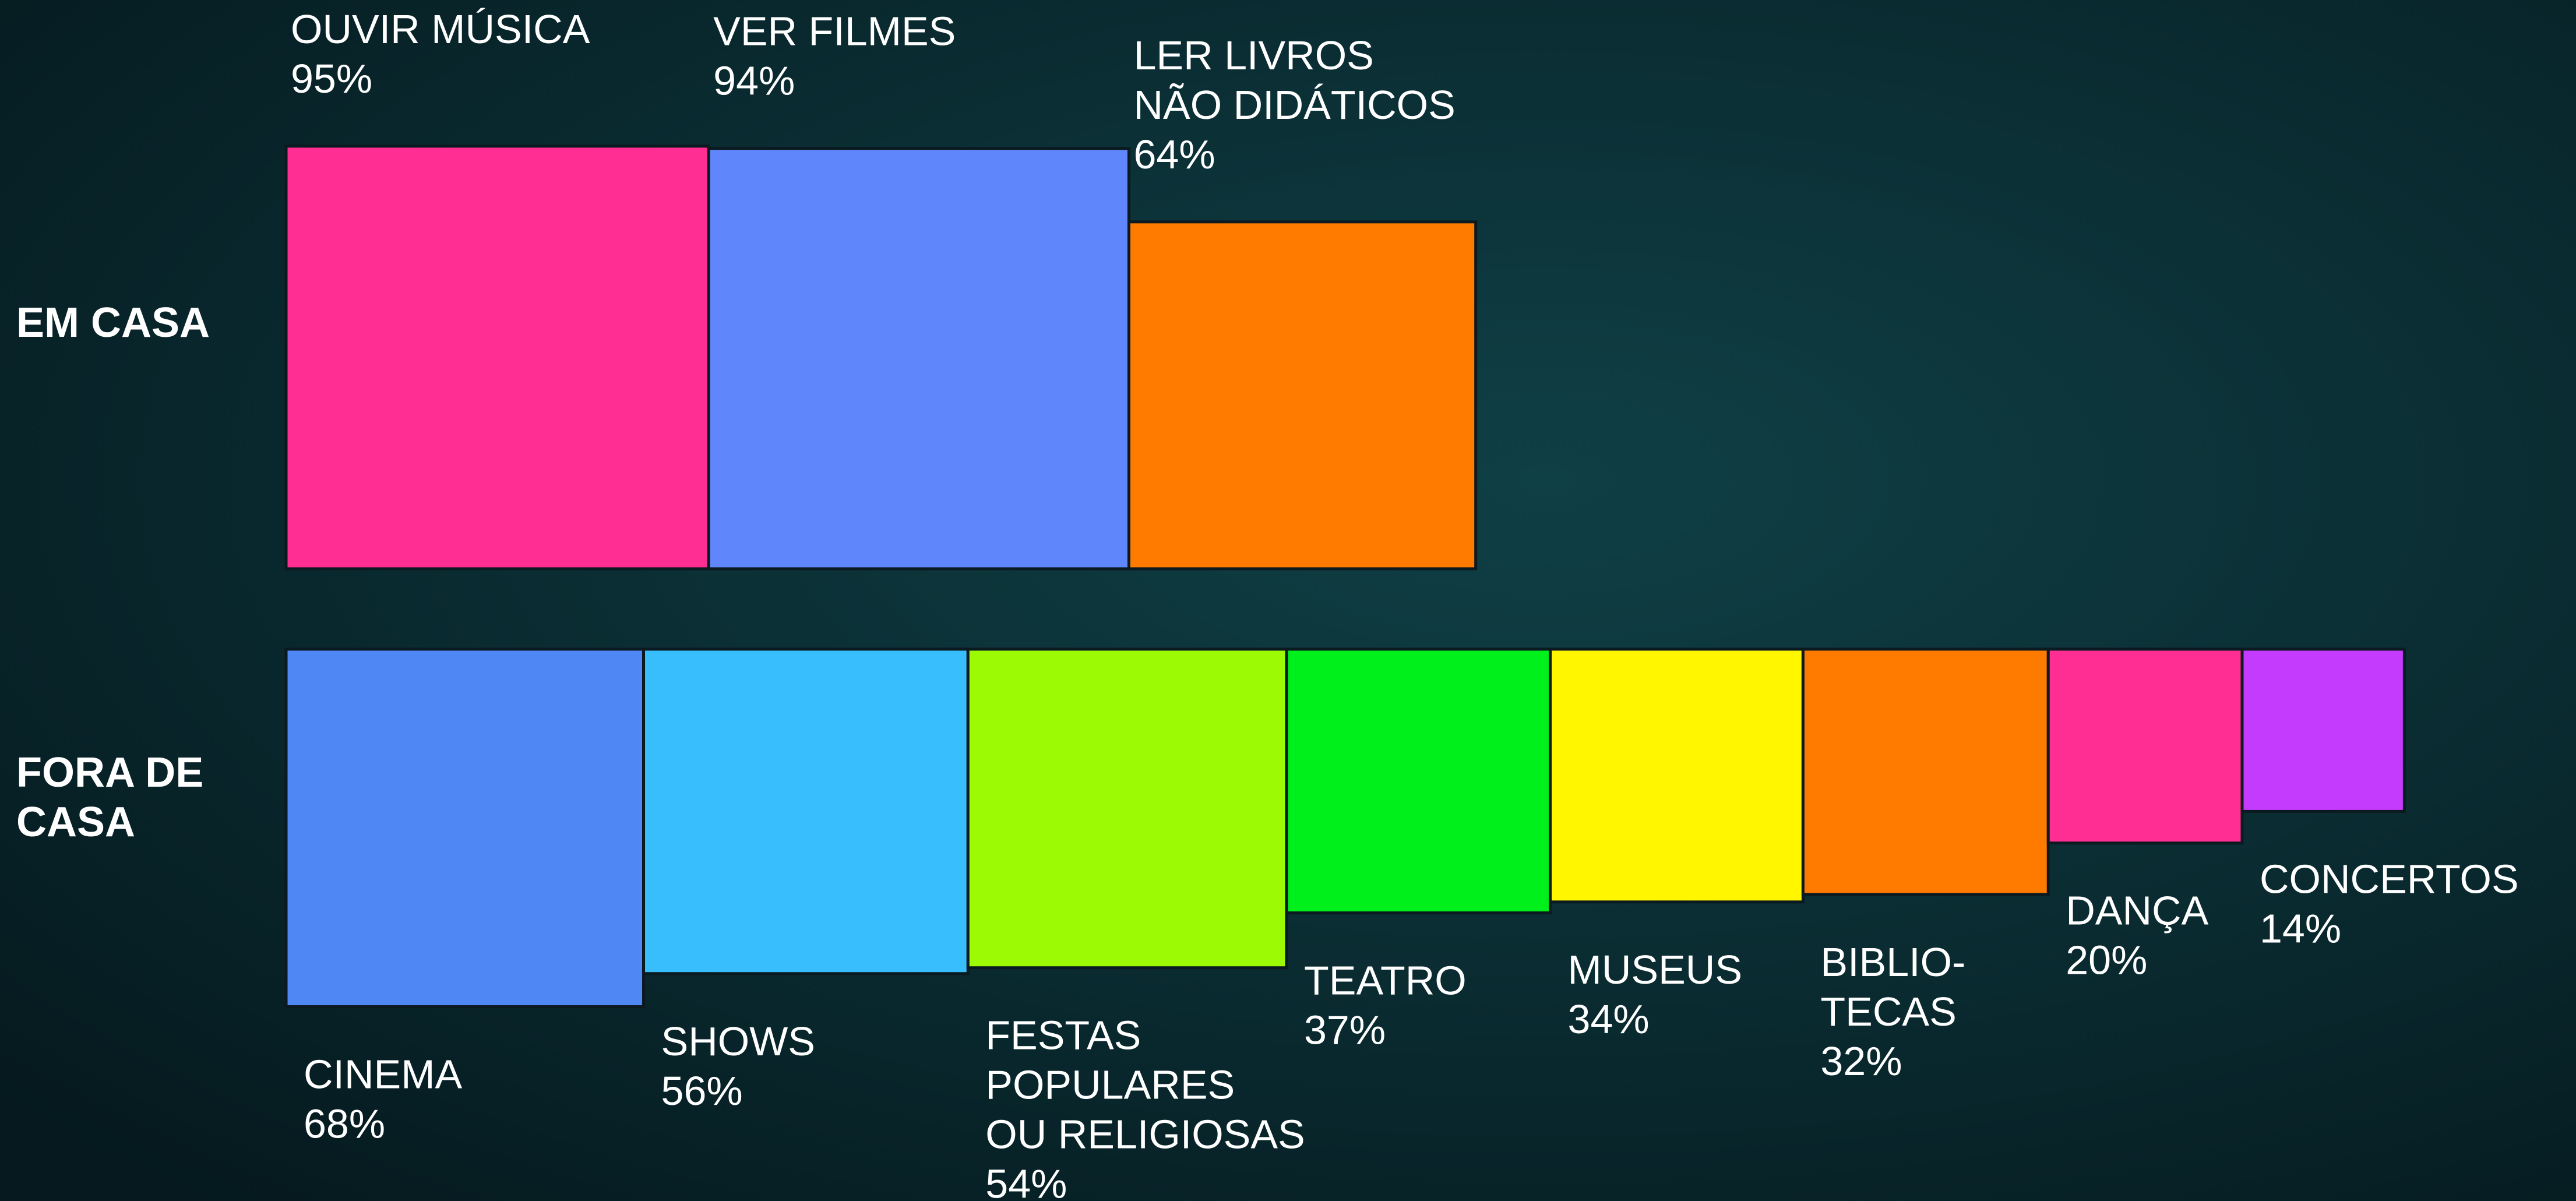  I want to click on category-label: VER FILMES, so click(834, 32).